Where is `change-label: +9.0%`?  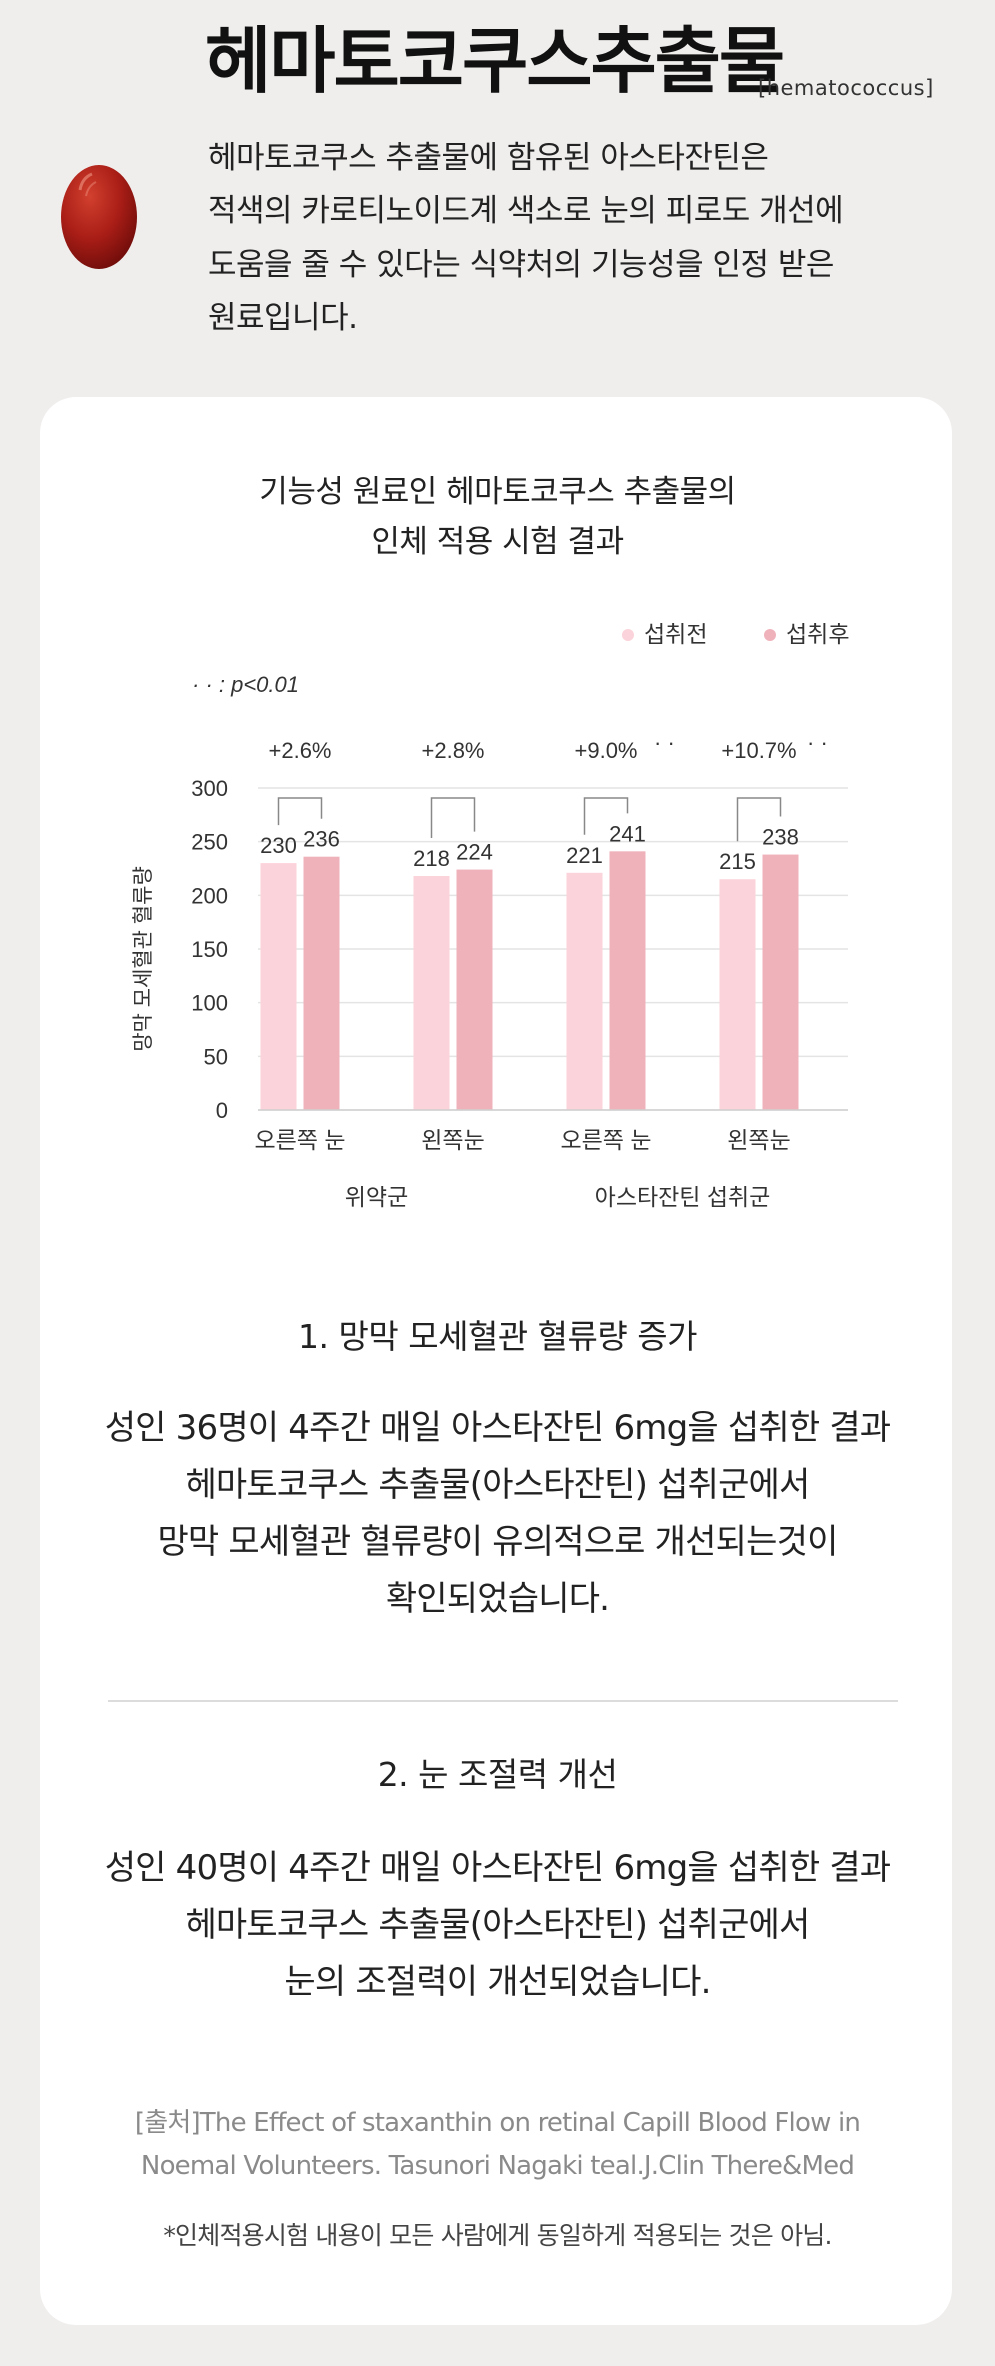
change-label: +9.0% is located at coordinates (606, 750).